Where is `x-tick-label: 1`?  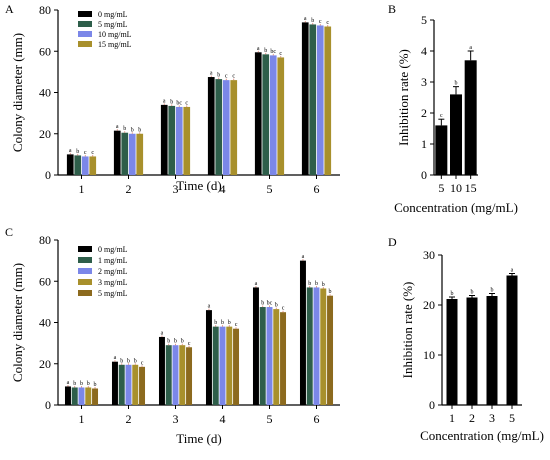
x-tick-label: 1 is located at coordinates (82, 419).